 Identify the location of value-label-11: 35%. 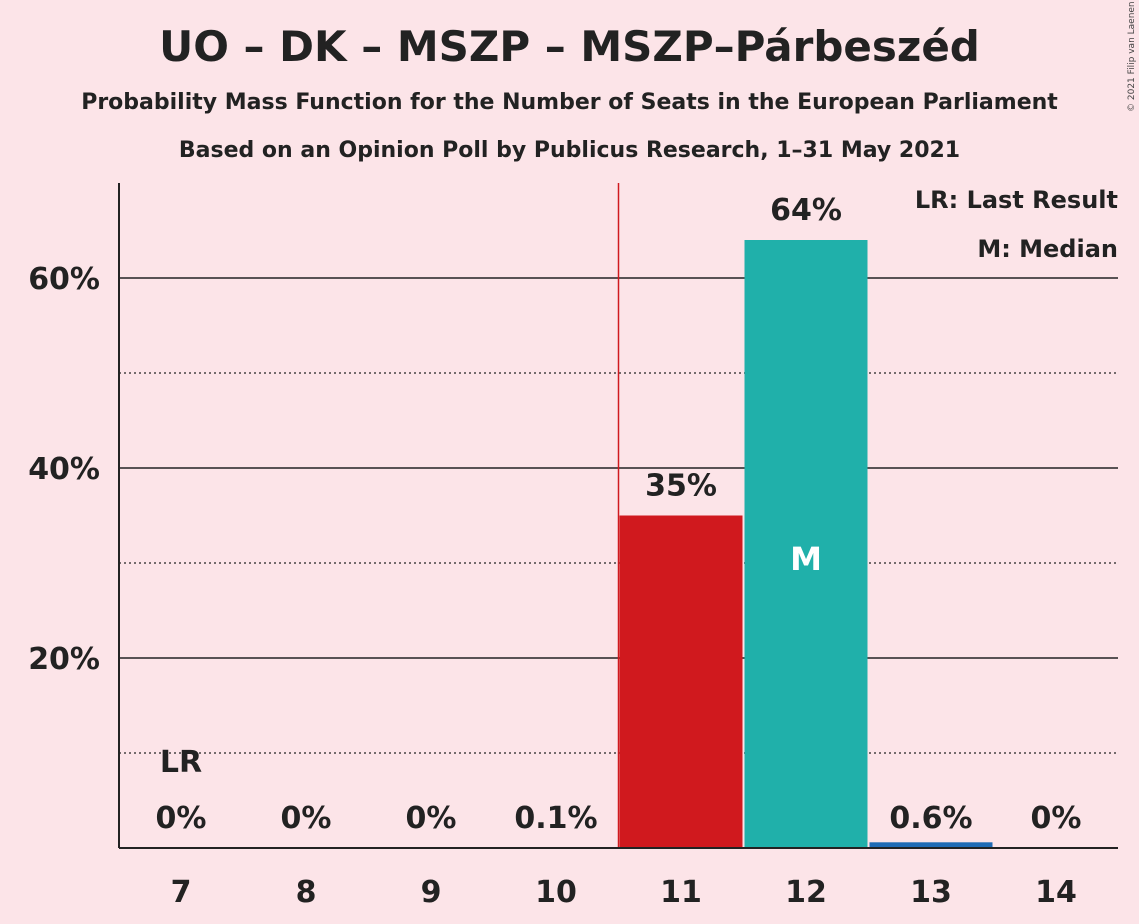
(681, 486).